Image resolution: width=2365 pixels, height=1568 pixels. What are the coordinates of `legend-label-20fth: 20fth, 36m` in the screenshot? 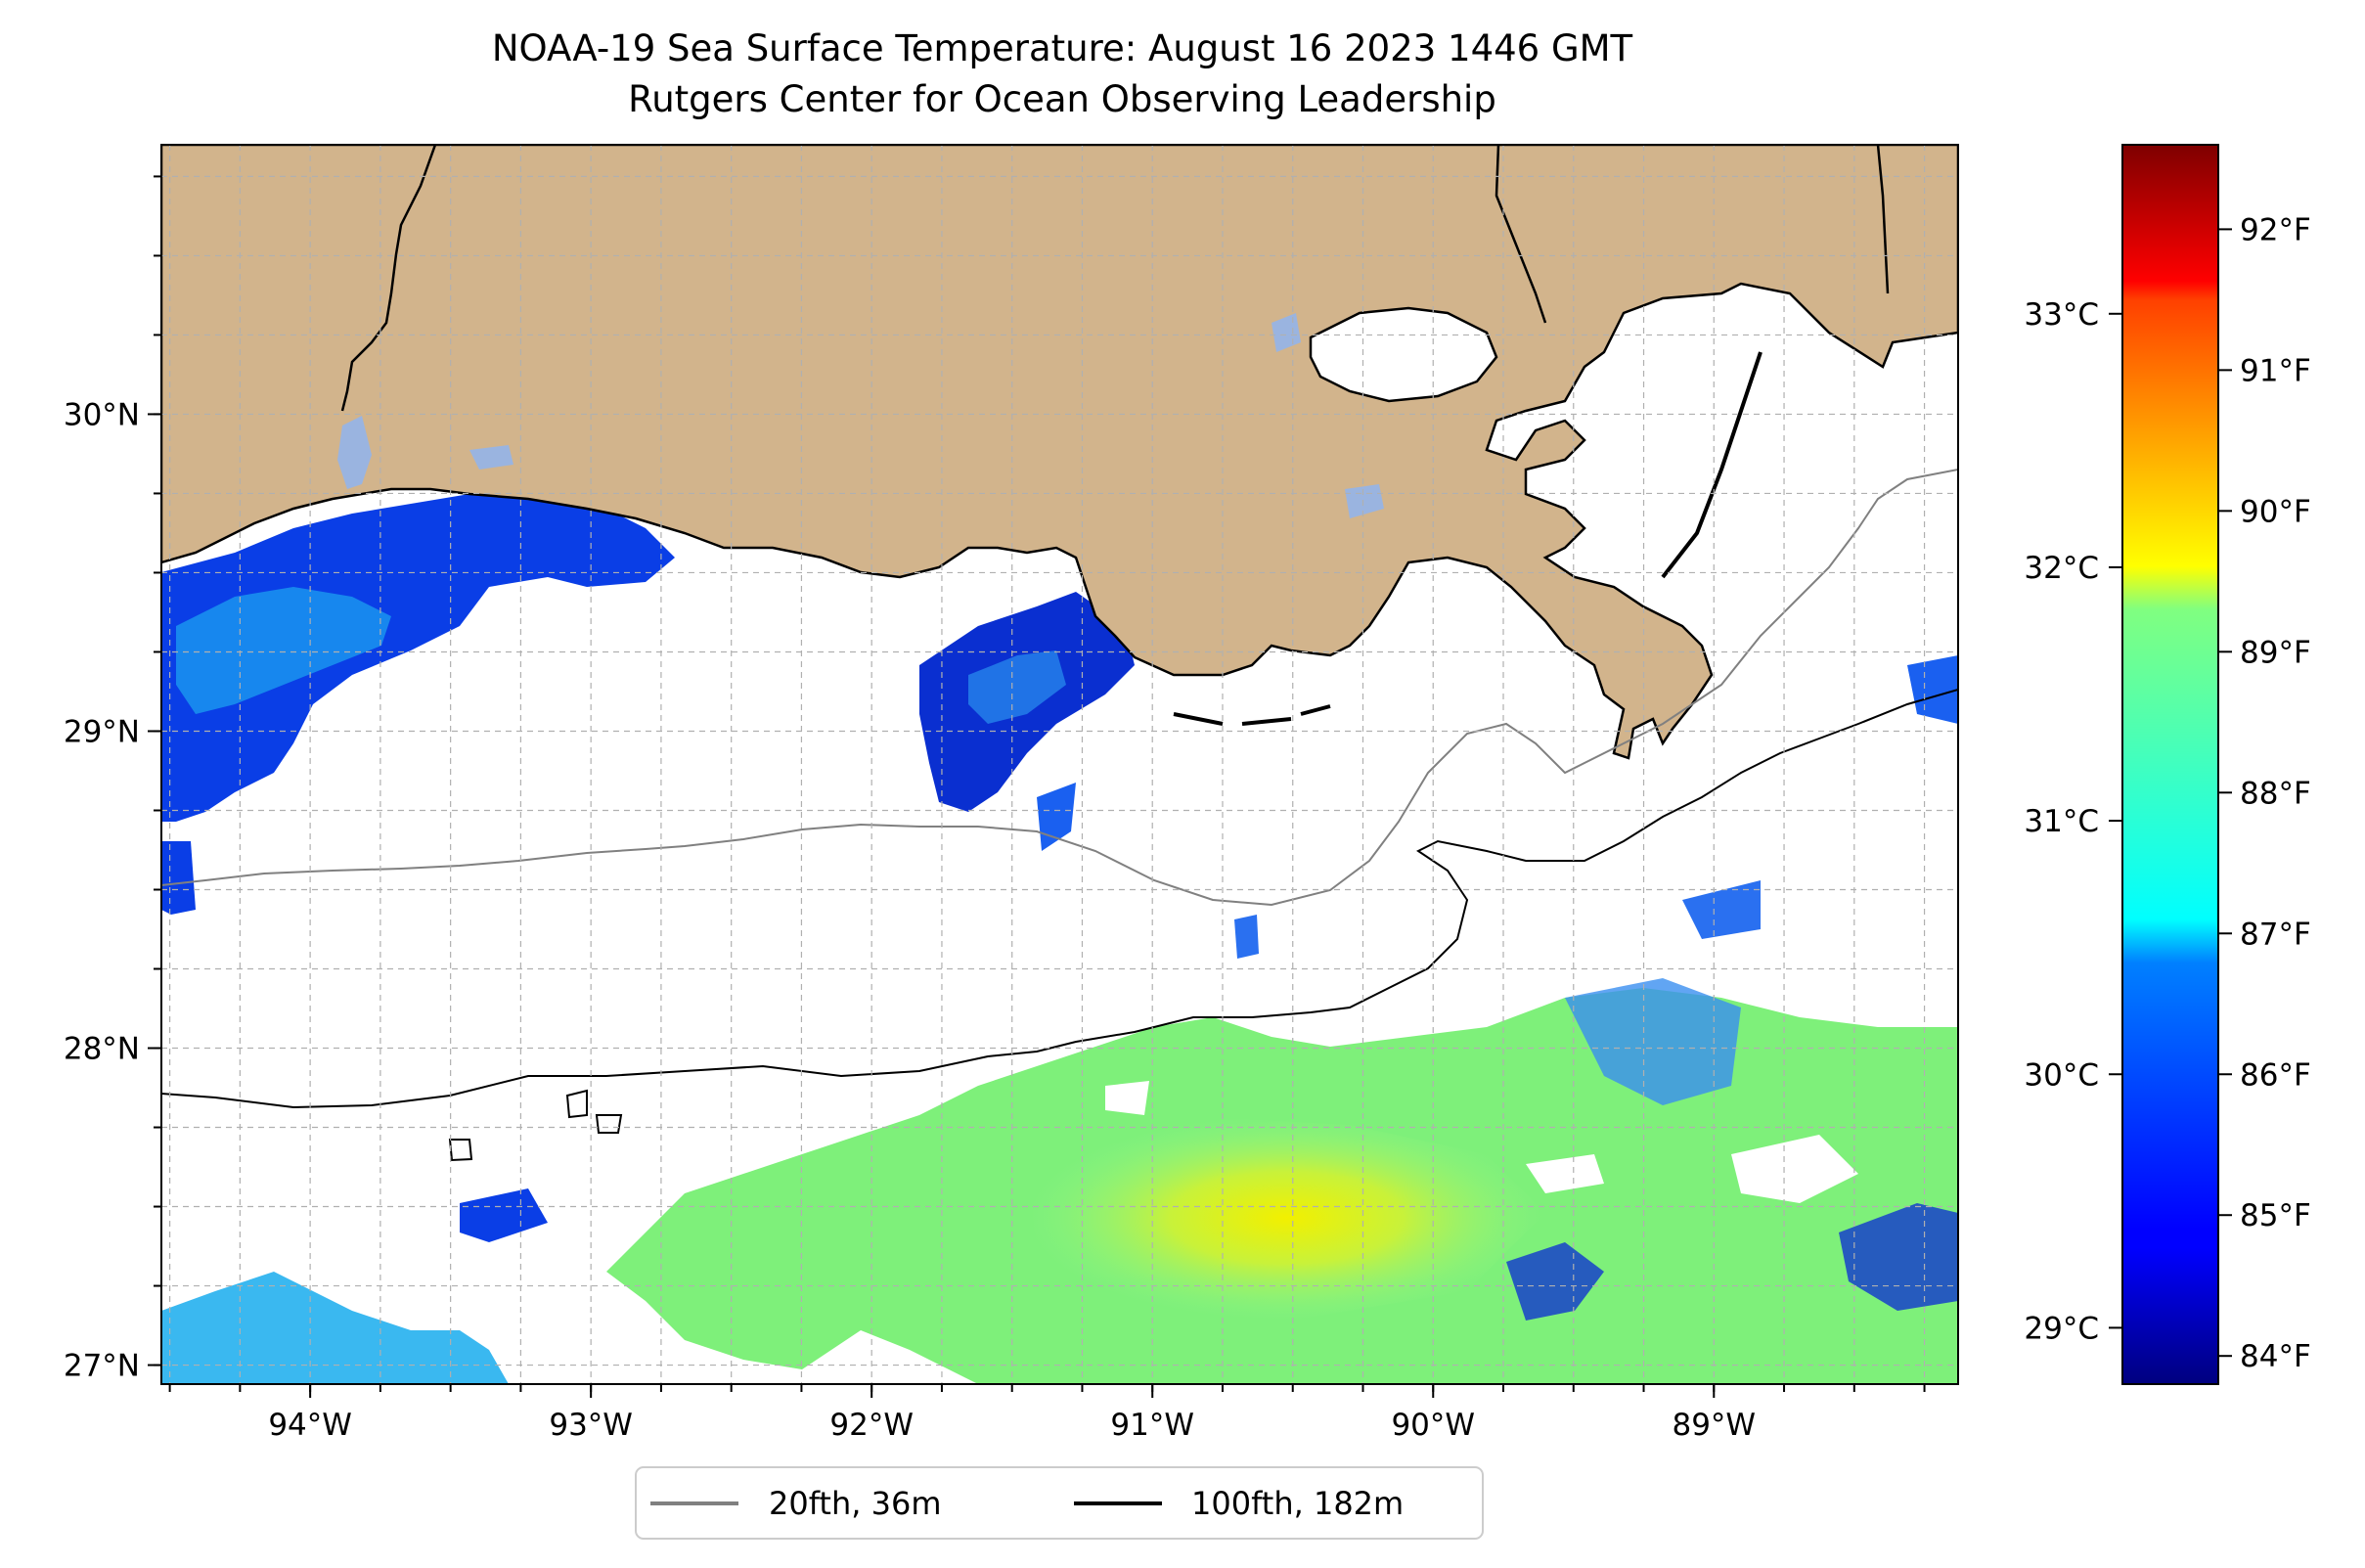 It's located at (855, 1503).